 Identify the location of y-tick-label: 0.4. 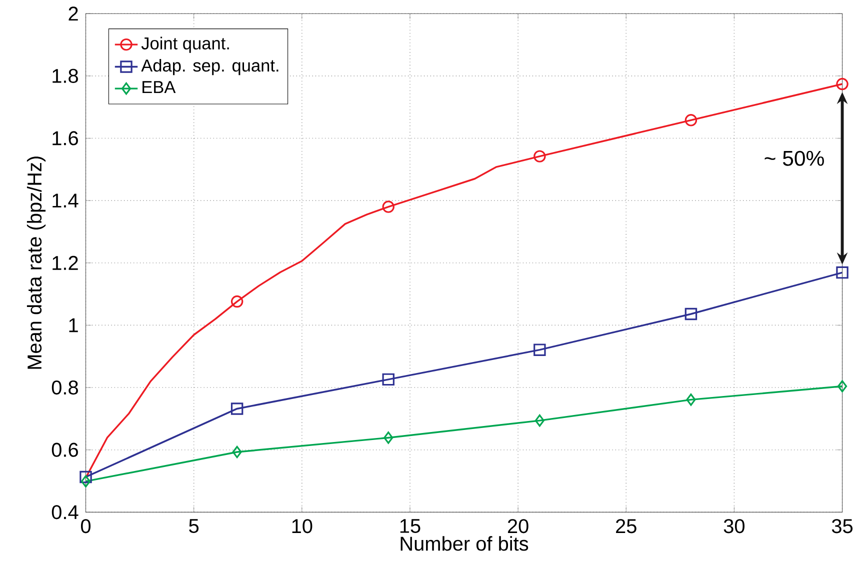
(65, 512).